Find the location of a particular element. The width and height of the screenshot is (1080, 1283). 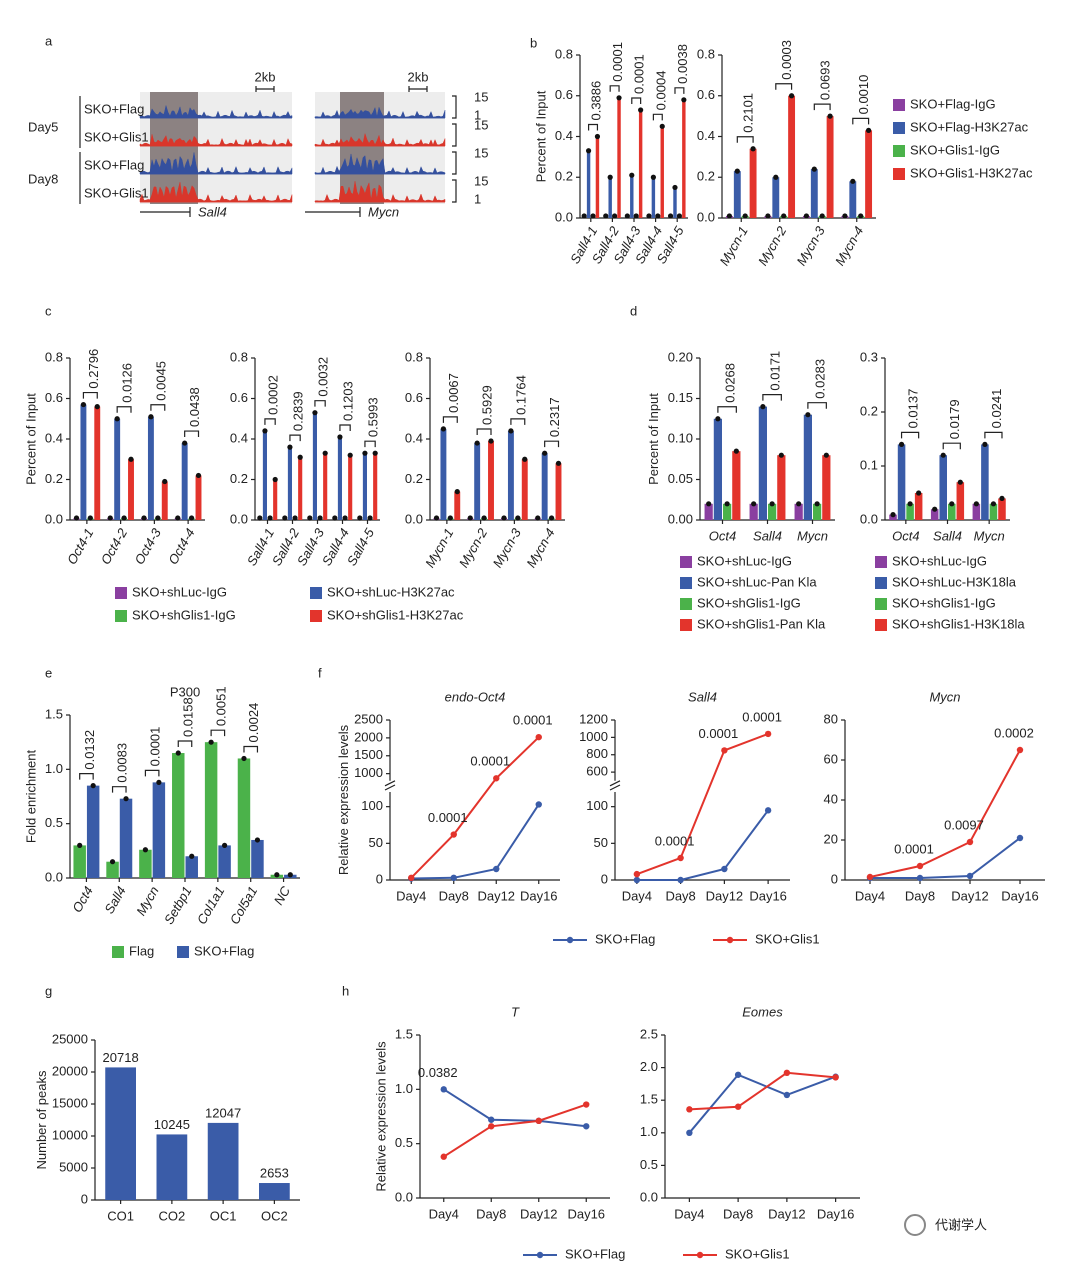

y-tick-label: 0 is located at coordinates (834, 878).